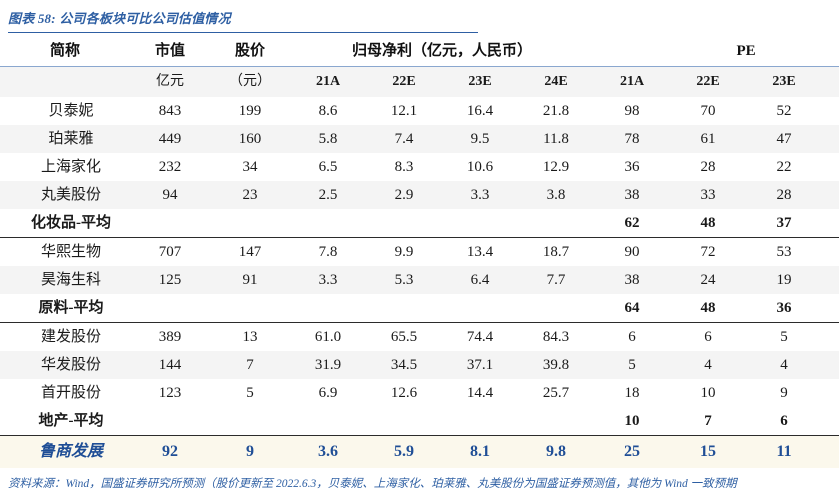 This screenshot has width=839, height=491. I want to click on row-pe-24e: 27, so click(830, 308).